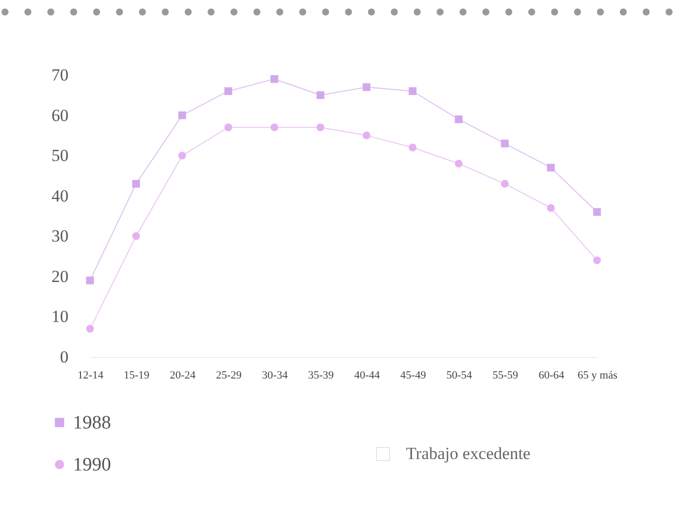  What do you see at coordinates (598, 376) in the screenshot?
I see `x-tick-label: 65 y más` at bounding box center [598, 376].